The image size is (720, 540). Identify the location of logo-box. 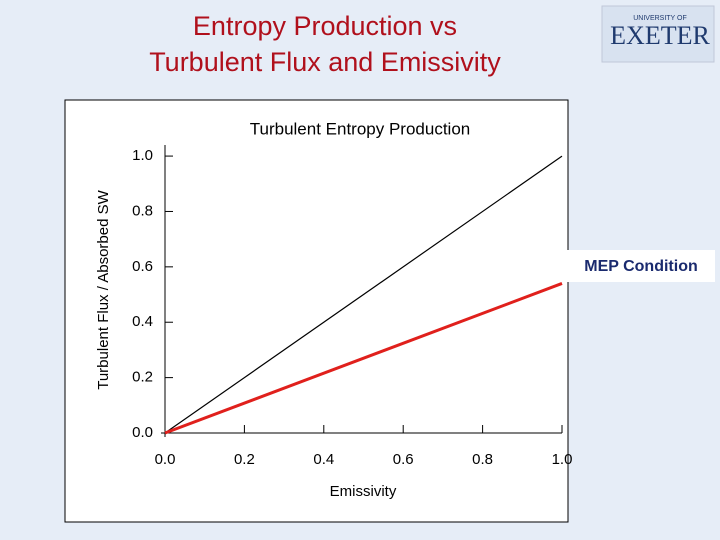
(658, 34).